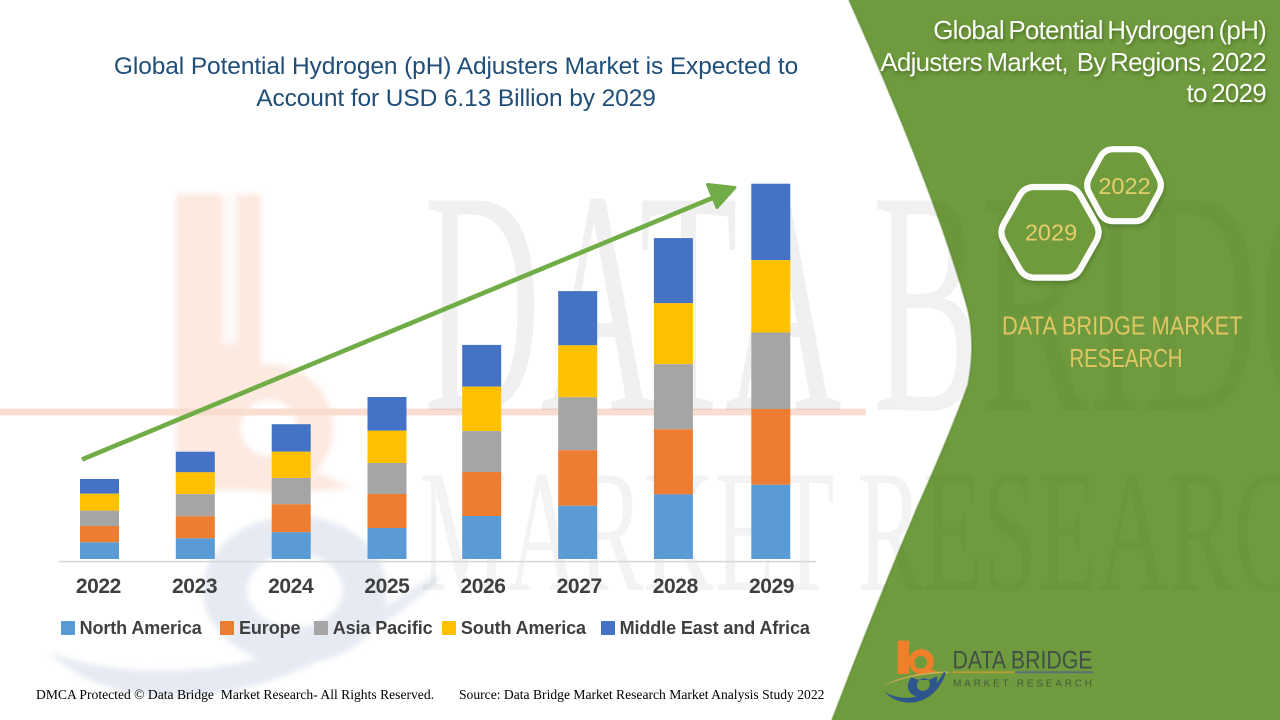  Describe the element at coordinates (1051, 233) in the screenshot. I see `svg-text: 2029` at that location.